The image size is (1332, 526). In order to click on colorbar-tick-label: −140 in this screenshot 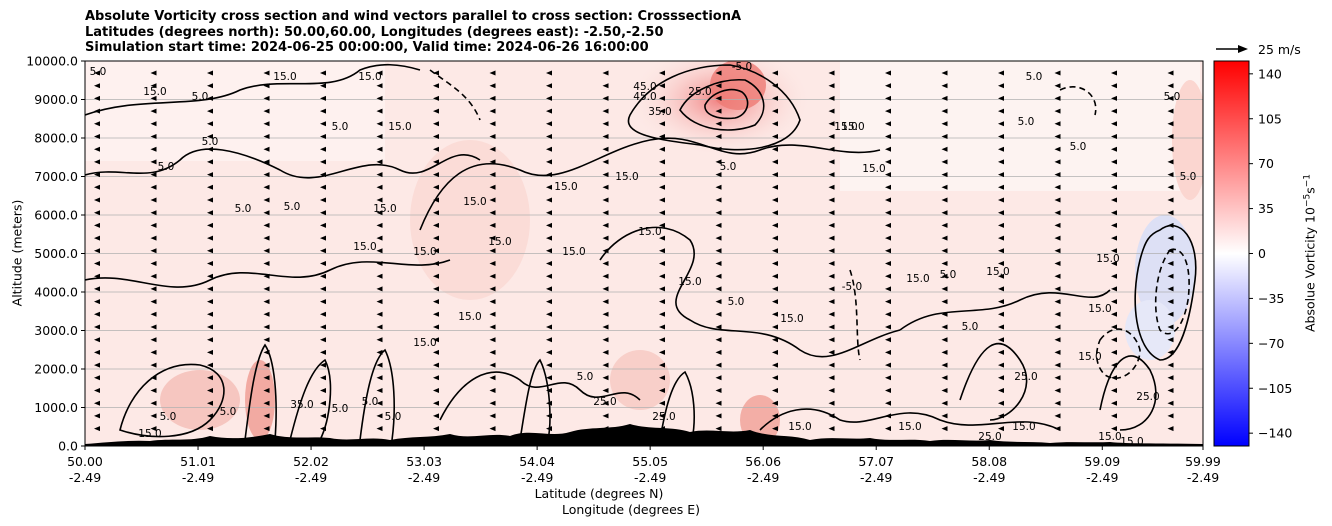, I will do `click(1275, 433)`.